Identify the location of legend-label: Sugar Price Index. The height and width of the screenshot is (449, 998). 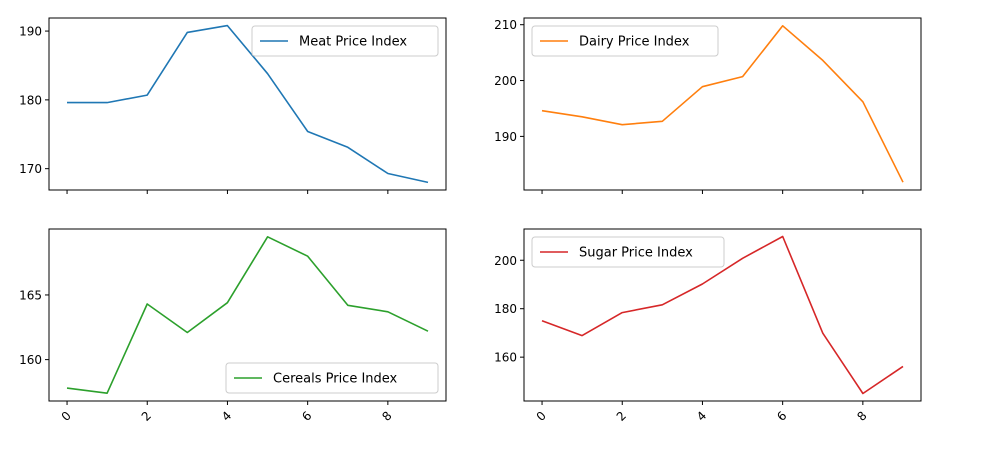
(636, 253).